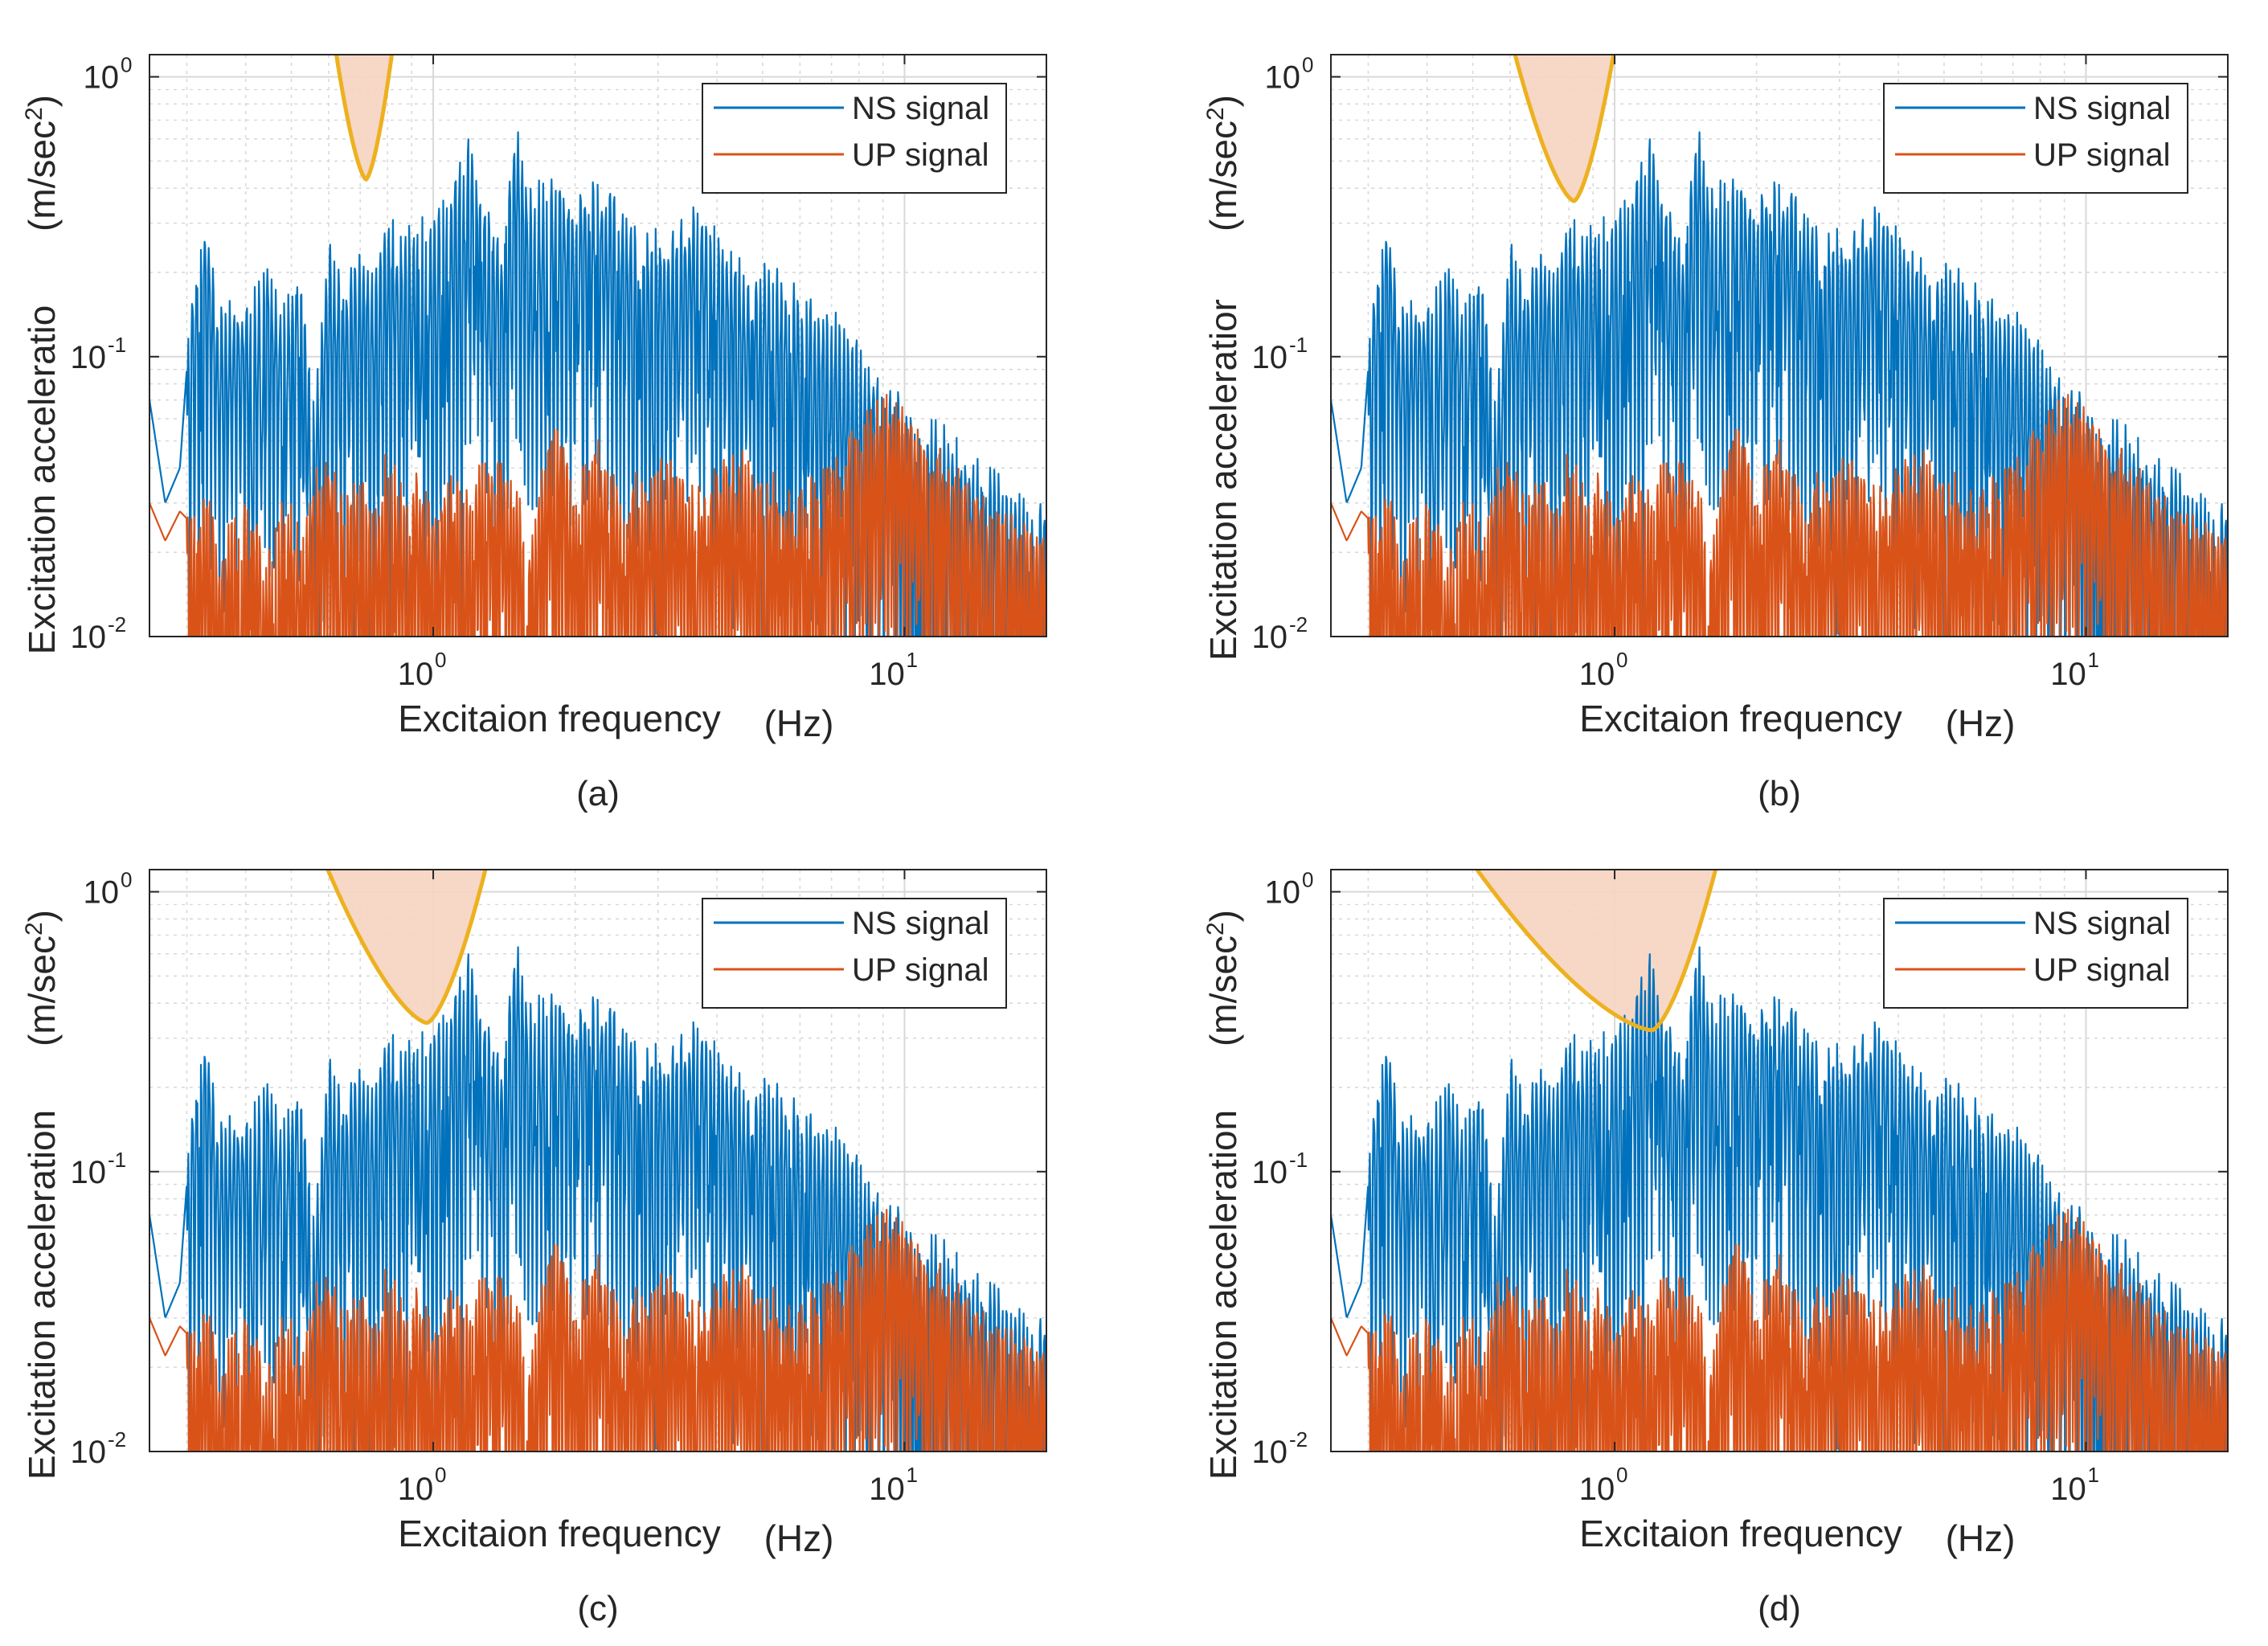  Describe the element at coordinates (1223, 480) in the screenshot. I see `y-axis-title: Excitation acceleratior` at that location.